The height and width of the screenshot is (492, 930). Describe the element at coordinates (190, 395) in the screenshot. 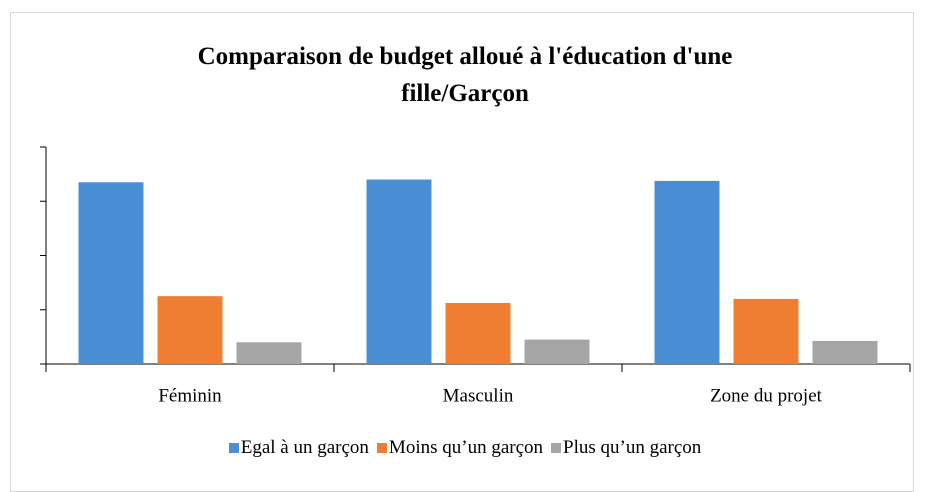

I see `x-tick-label: Féminin` at that location.